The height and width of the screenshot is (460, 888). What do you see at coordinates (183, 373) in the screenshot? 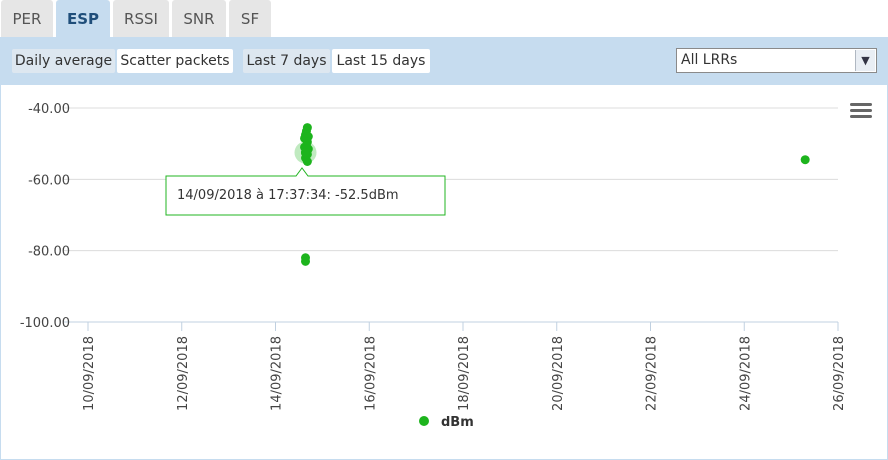
I see `x-tick-label: 12/09/2018` at bounding box center [183, 373].